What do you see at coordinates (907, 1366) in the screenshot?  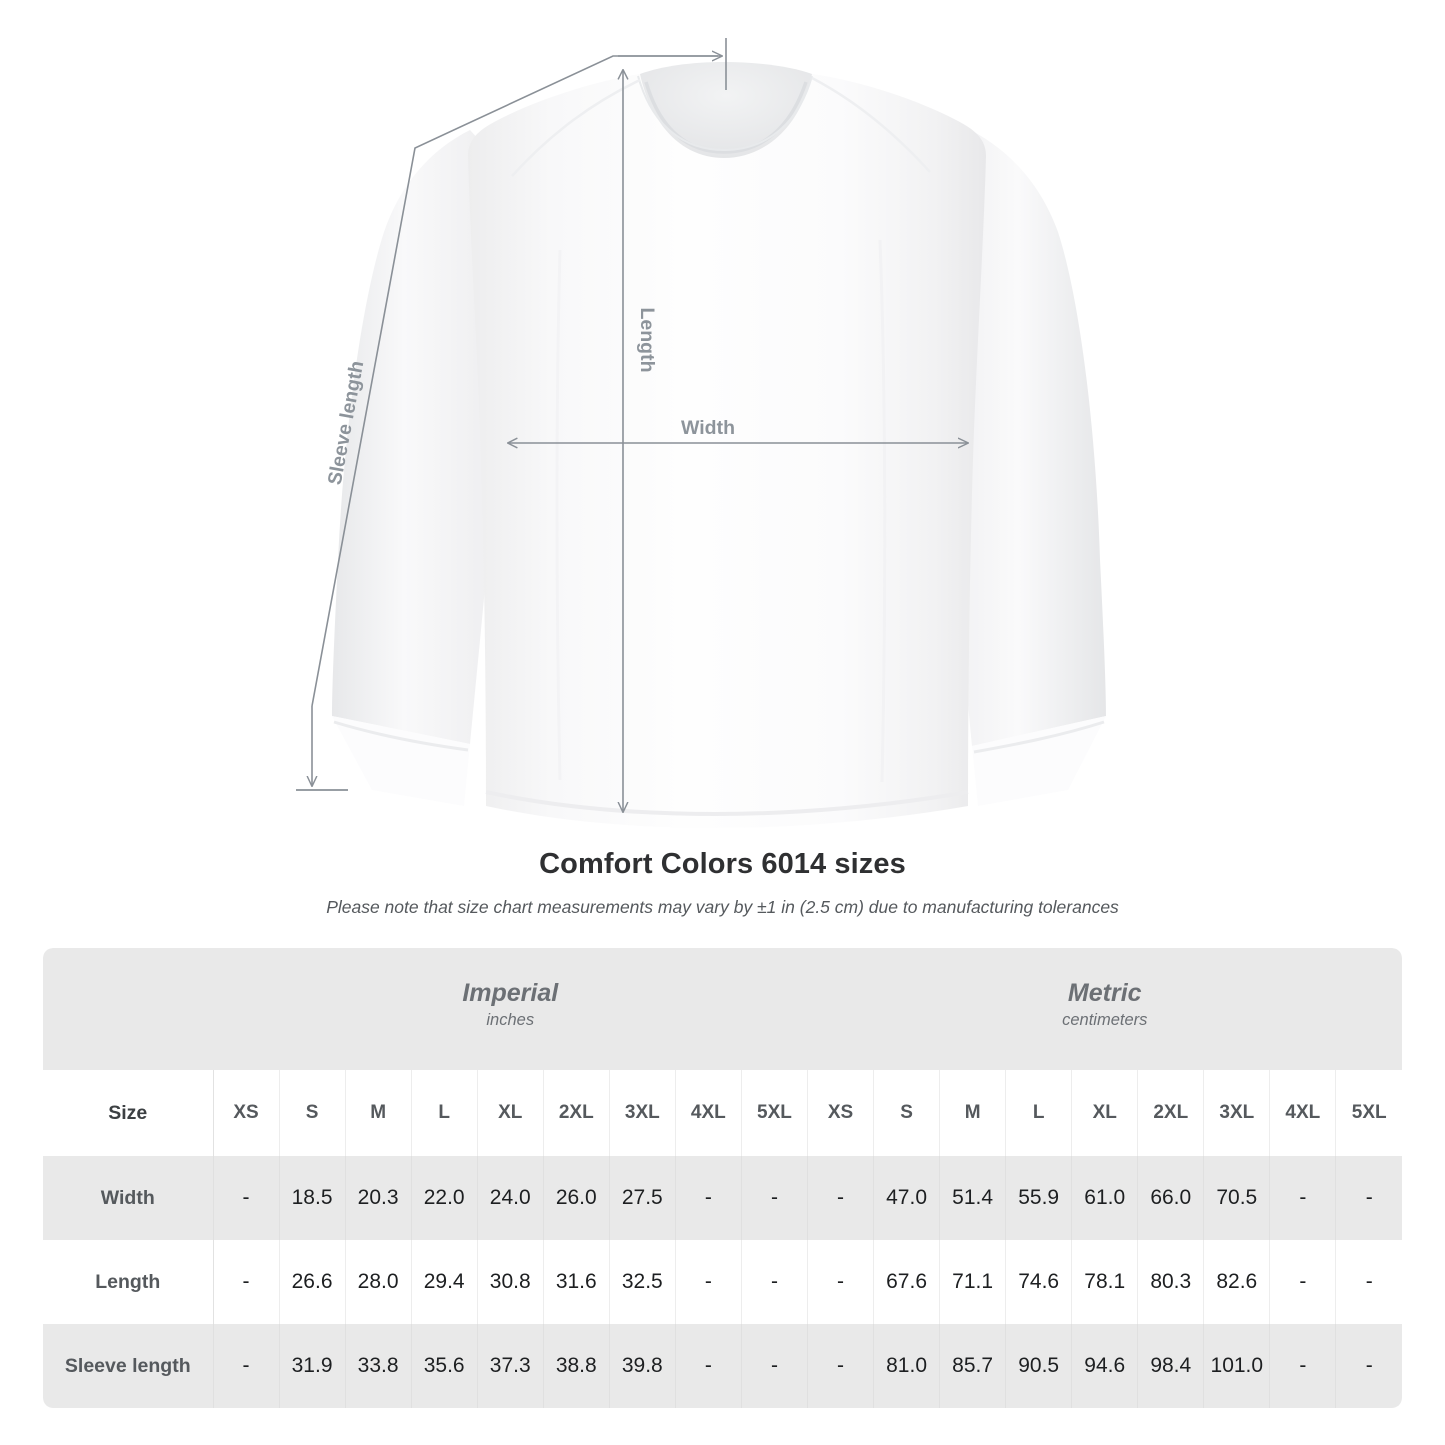 I see `cell-sleeve-length-cm-s: 81.0` at bounding box center [907, 1366].